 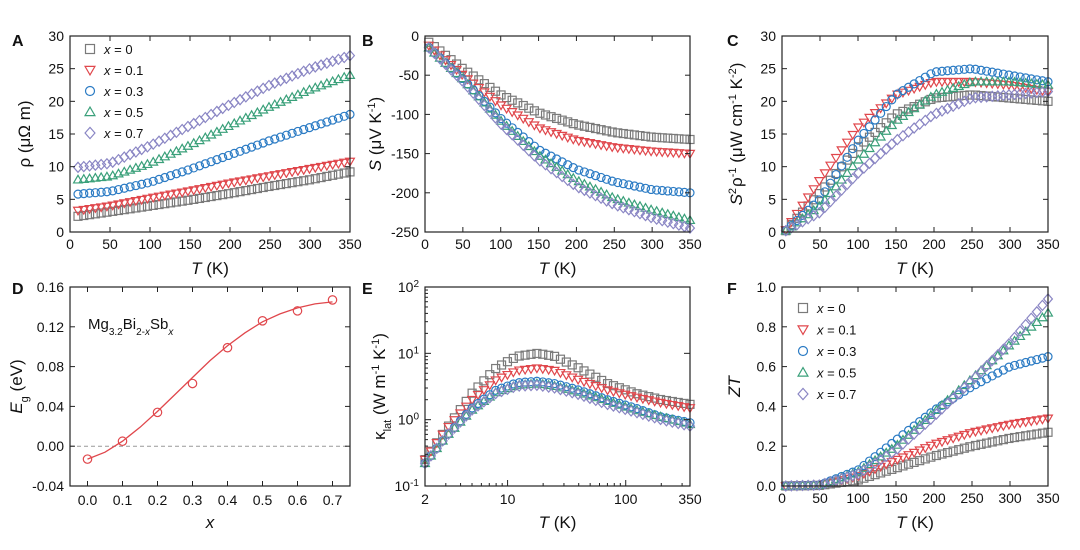 What do you see at coordinates (405, 193) in the screenshot?
I see `y-tick-label: -200` at bounding box center [405, 193].